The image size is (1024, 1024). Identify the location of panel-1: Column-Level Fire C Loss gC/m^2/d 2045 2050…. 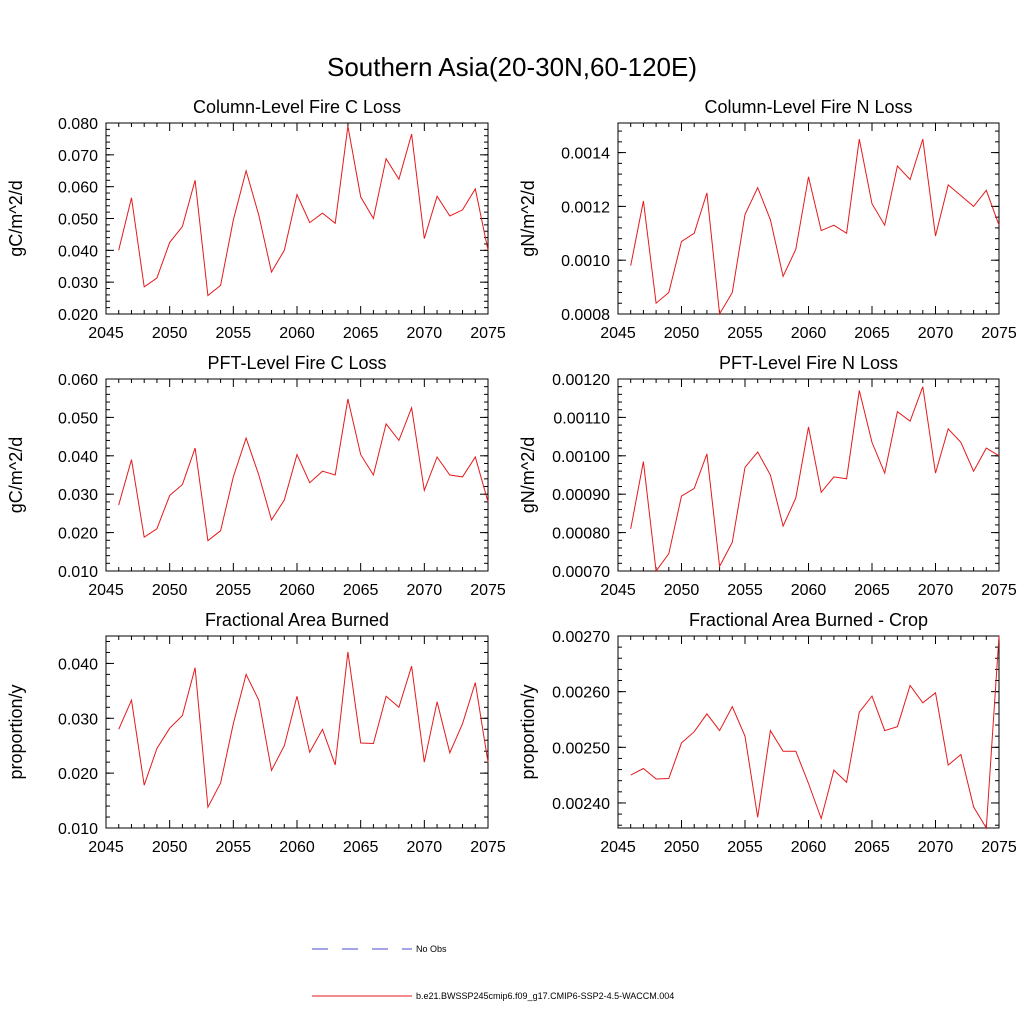
(256, 219).